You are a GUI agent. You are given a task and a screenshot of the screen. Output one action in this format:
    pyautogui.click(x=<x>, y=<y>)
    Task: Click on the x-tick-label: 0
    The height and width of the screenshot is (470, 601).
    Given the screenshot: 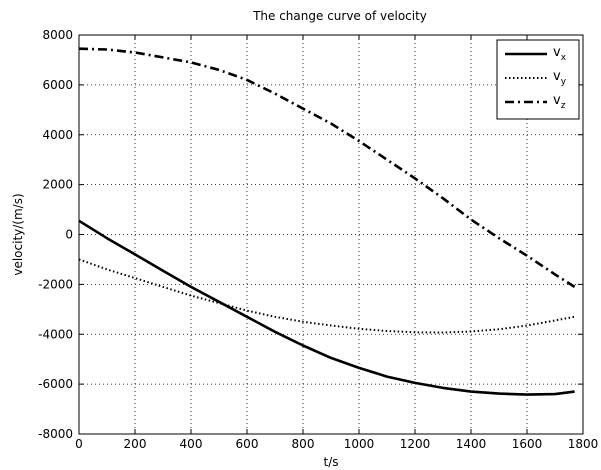 What is the action you would take?
    pyautogui.click(x=79, y=444)
    